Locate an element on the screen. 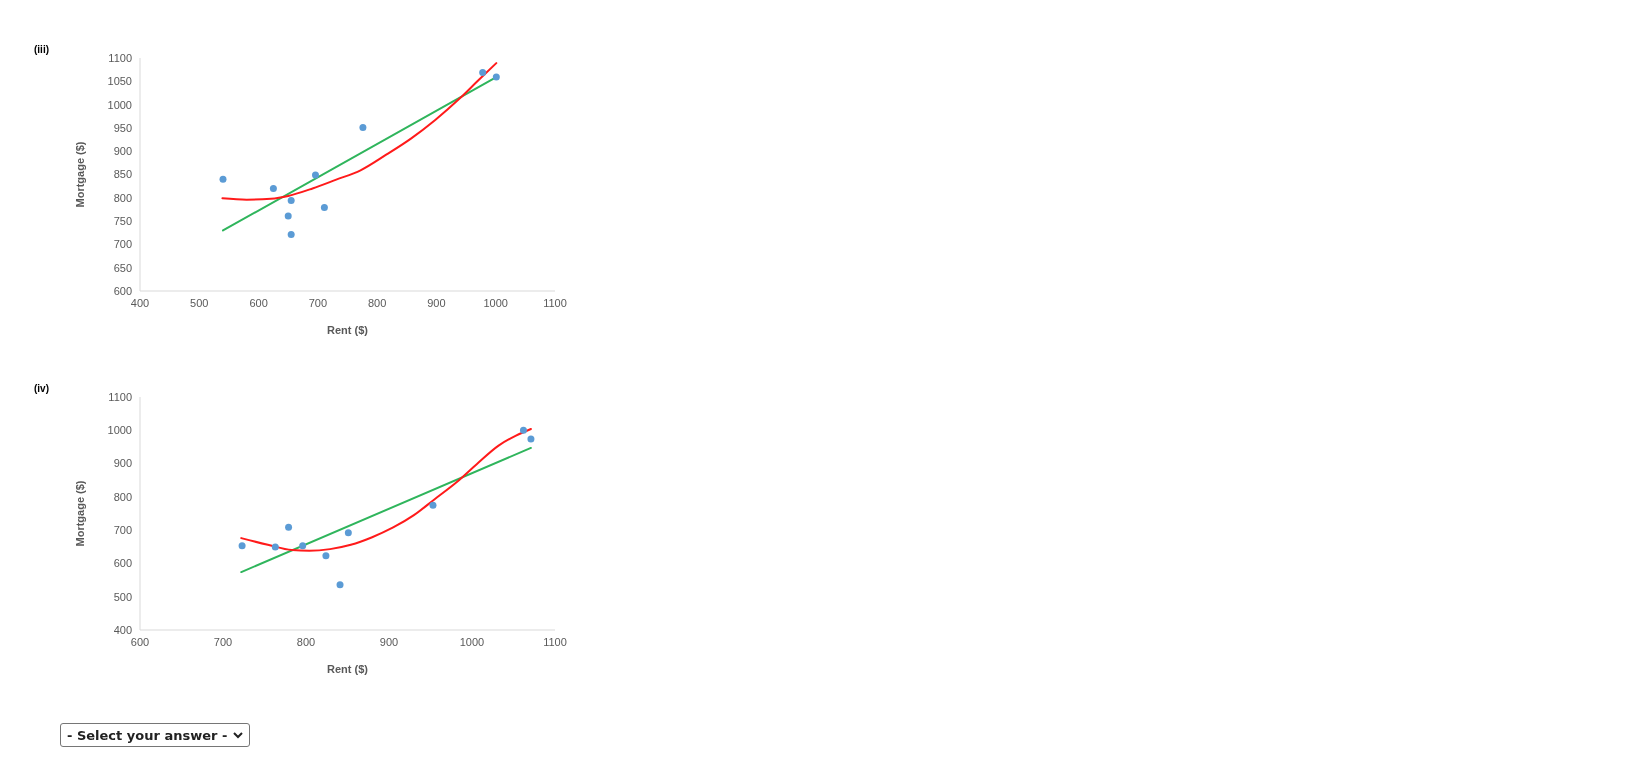 The image size is (1633, 766). y-tick-label: 1050 is located at coordinates (119, 81).